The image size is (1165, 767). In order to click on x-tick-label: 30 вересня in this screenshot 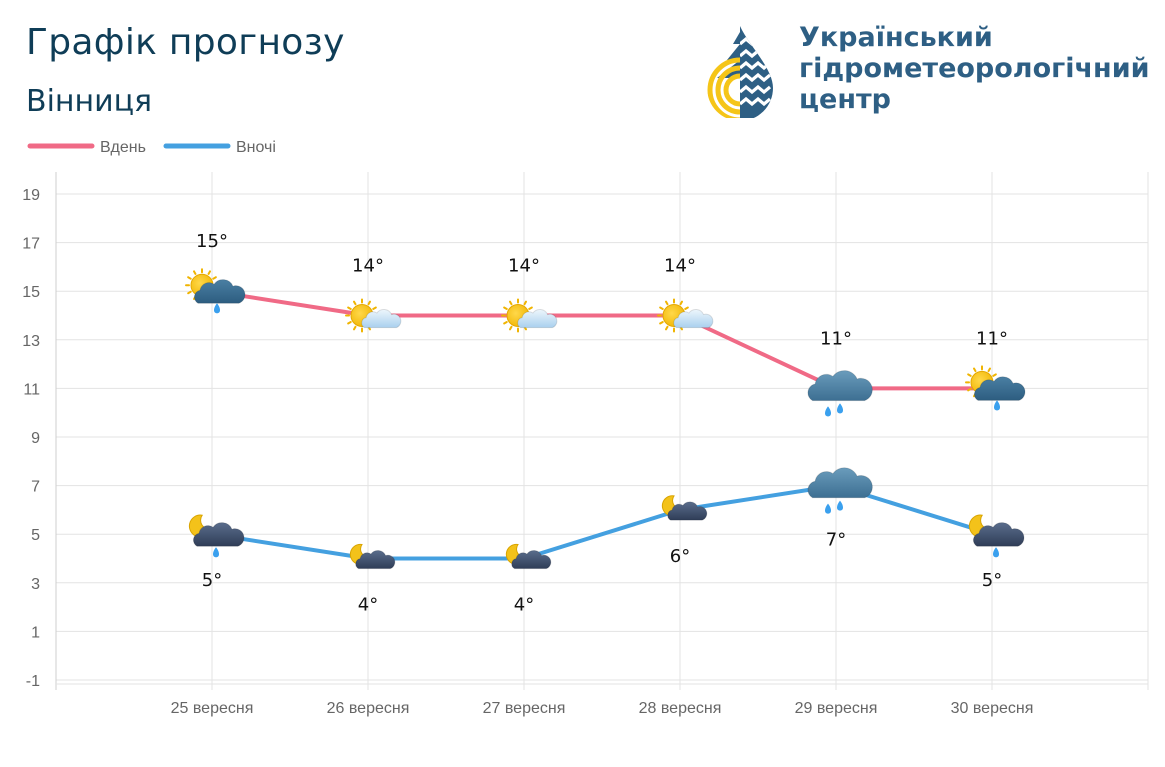, I will do `click(992, 708)`.